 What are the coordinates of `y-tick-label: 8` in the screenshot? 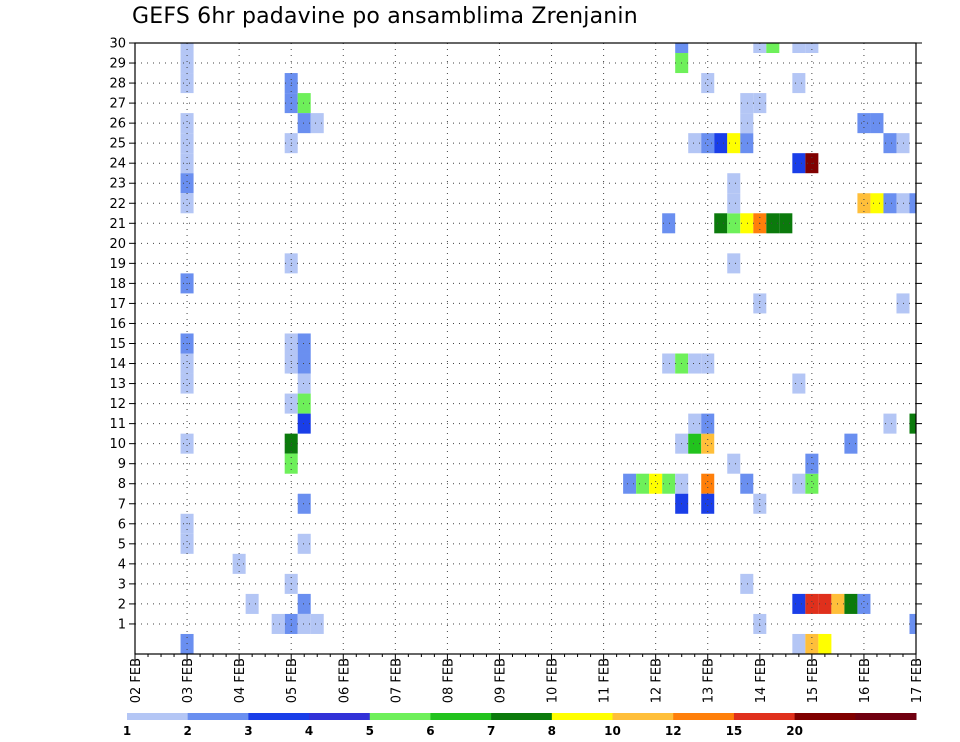 It's located at (122, 484).